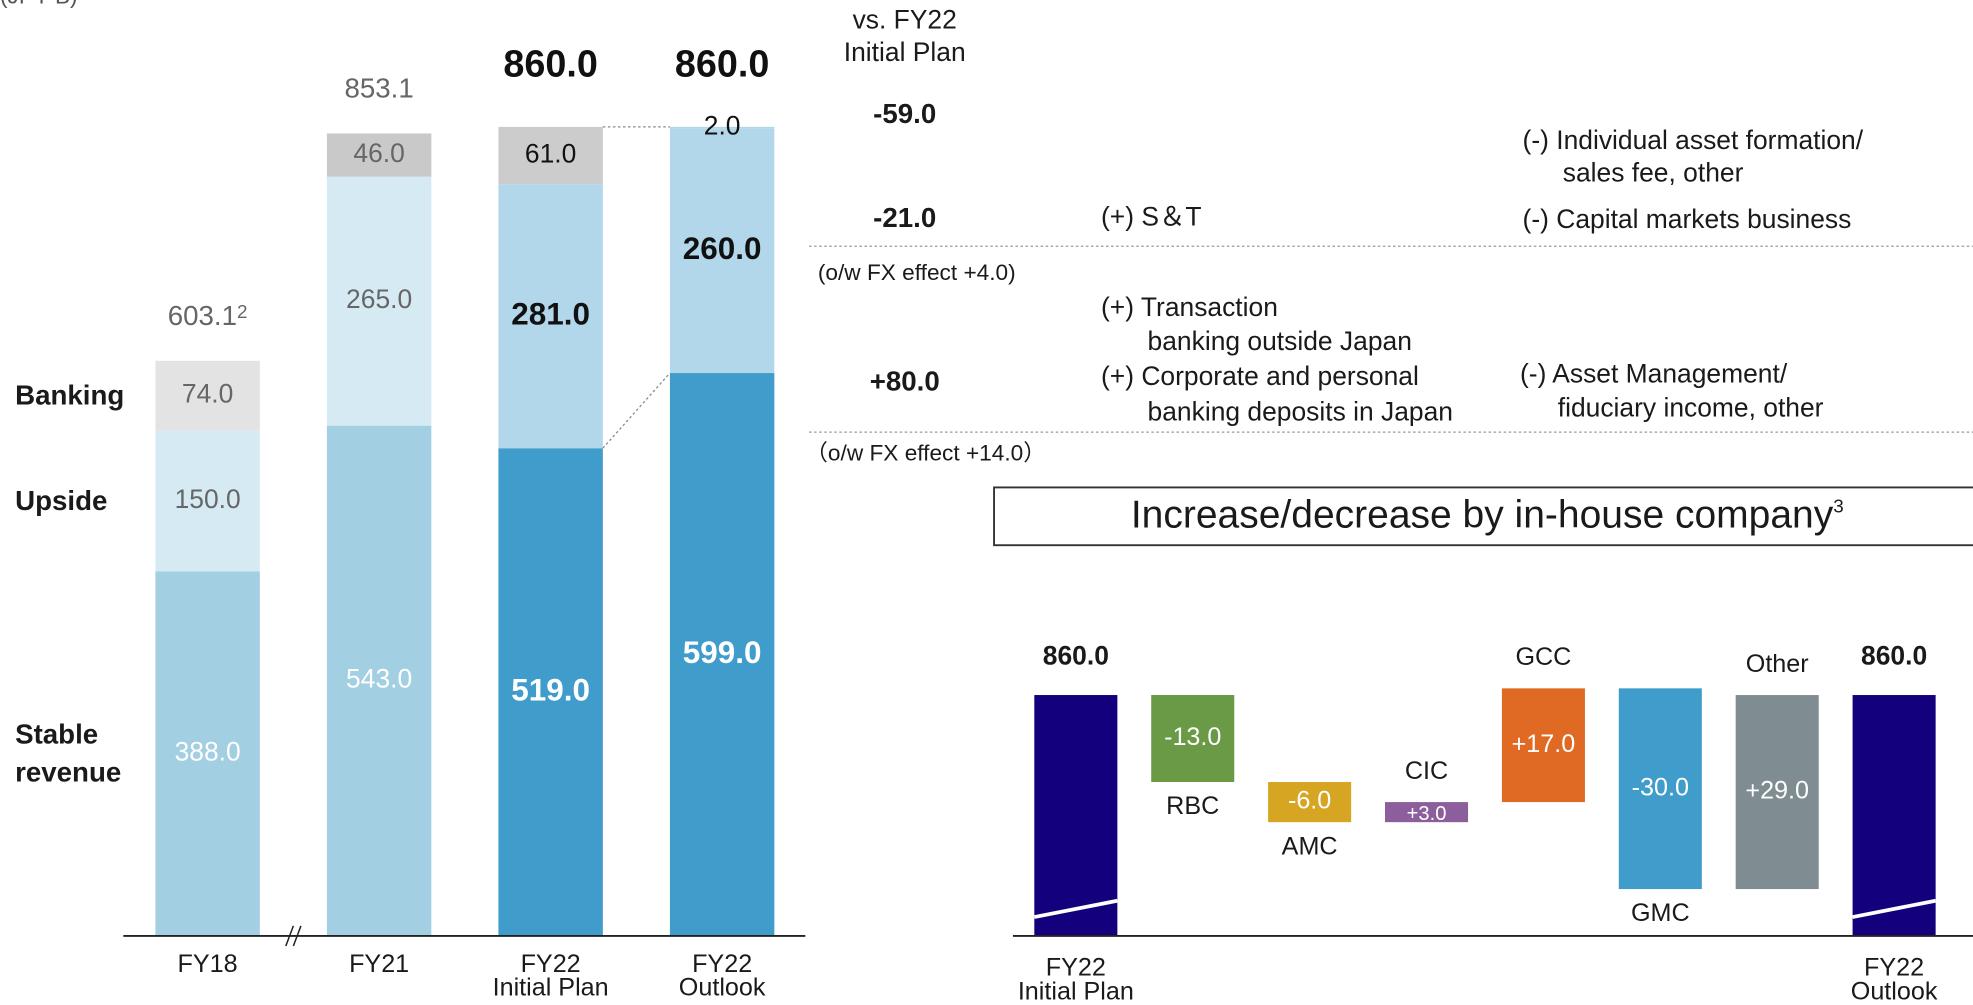  Describe the element at coordinates (904, 113) in the screenshot. I see `change: -59.0` at that location.